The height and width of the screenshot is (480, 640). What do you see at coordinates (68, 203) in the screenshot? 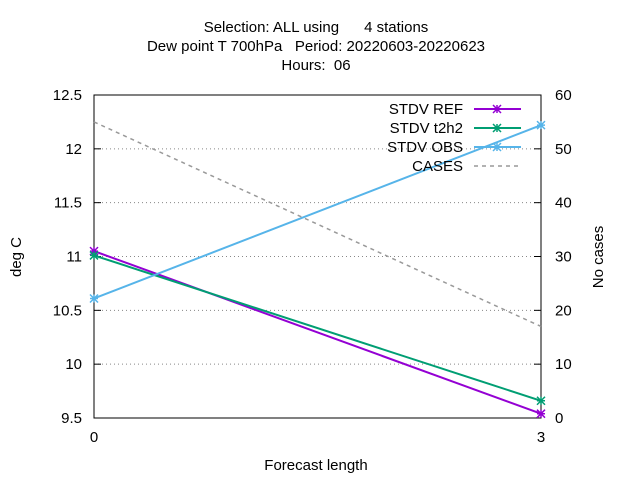
I see `y-tick-label: 11.5` at bounding box center [68, 203].